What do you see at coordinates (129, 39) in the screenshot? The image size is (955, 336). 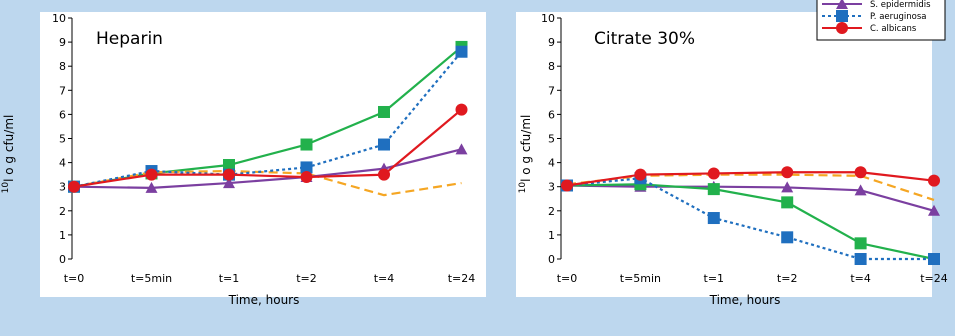 I see `panel-title: Heparin` at bounding box center [129, 39].